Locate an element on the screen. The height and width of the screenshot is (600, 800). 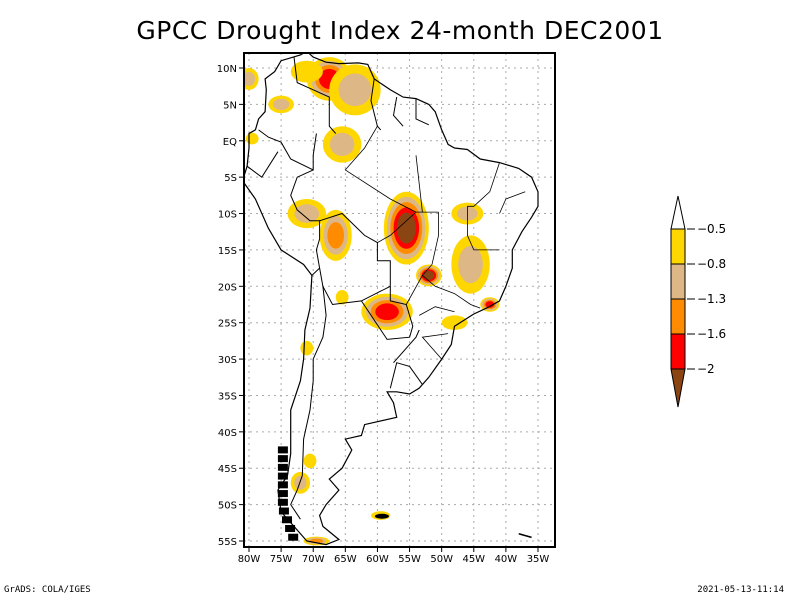
legend-bottom-arrow is located at coordinates (678, 388).